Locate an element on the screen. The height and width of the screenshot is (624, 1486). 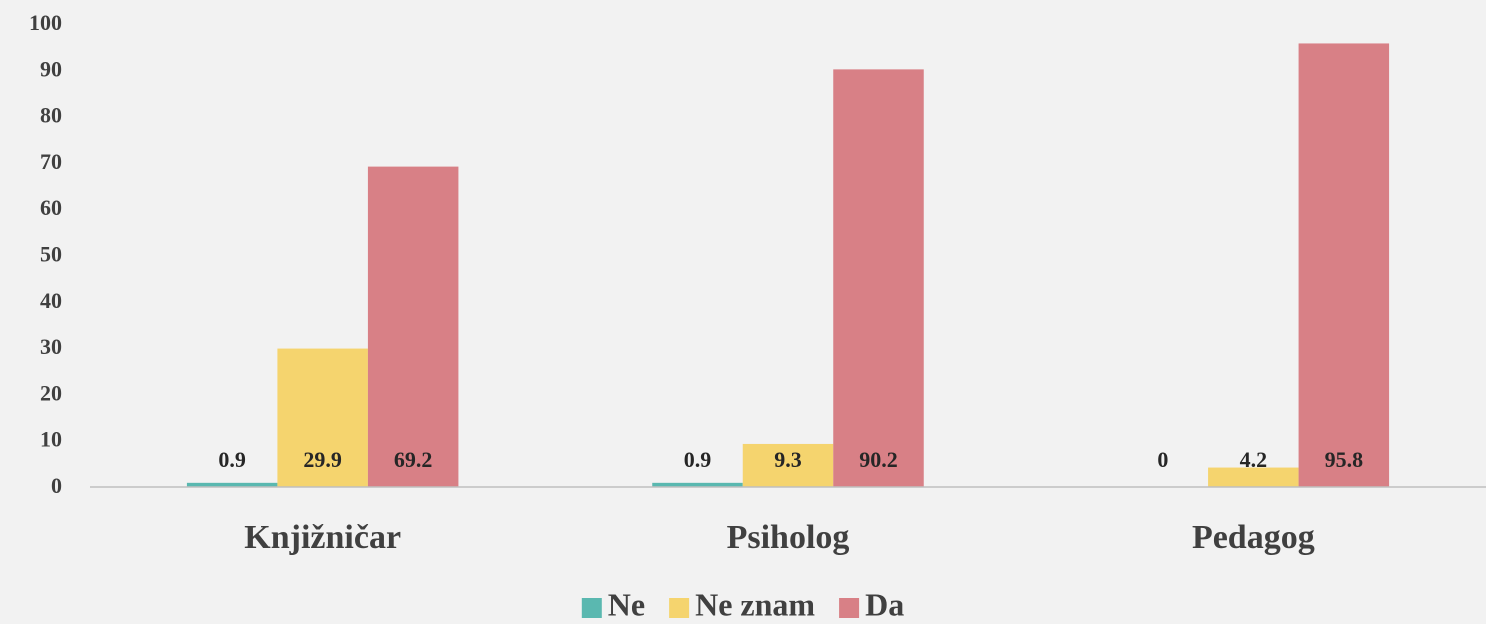
x-tick-label: Knjižničar is located at coordinates (322, 537).